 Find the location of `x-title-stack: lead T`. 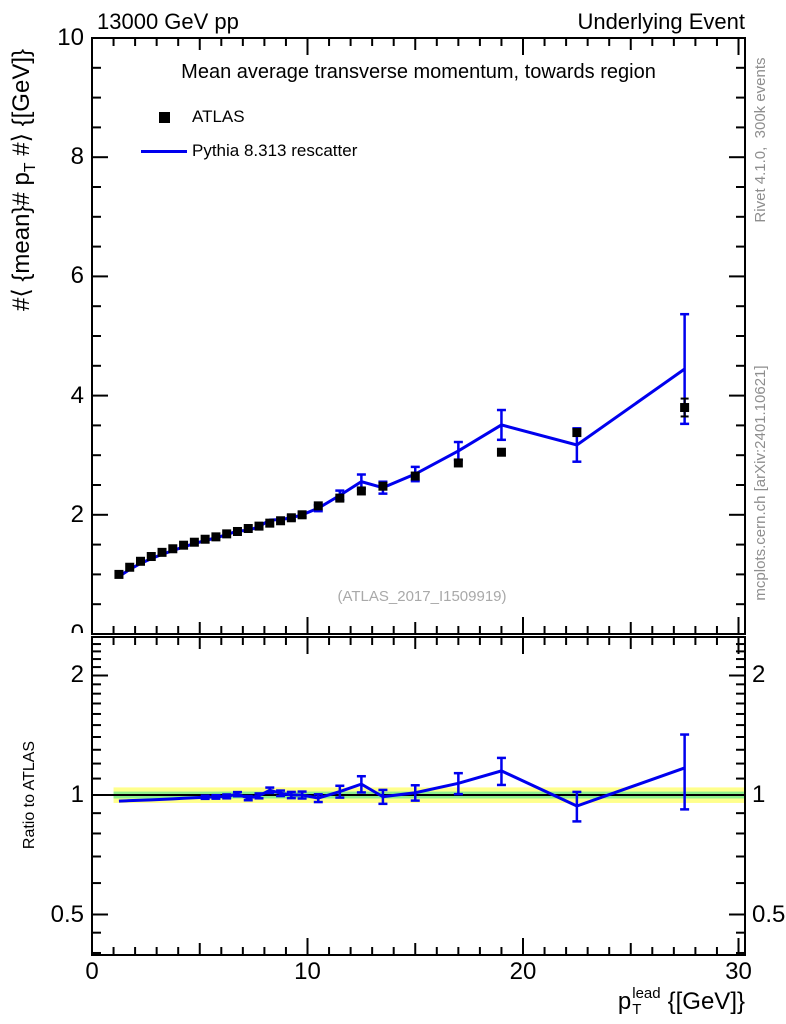

x-title-stack: lead T is located at coordinates (646, 1002).